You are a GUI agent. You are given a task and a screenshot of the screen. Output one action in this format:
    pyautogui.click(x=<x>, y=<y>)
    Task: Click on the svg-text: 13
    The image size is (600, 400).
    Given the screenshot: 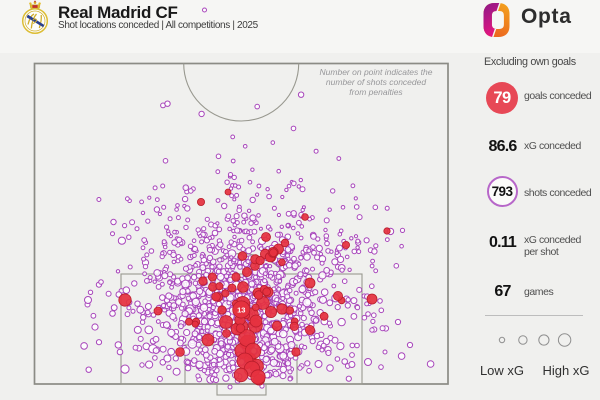 What is the action you would take?
    pyautogui.click(x=241, y=310)
    